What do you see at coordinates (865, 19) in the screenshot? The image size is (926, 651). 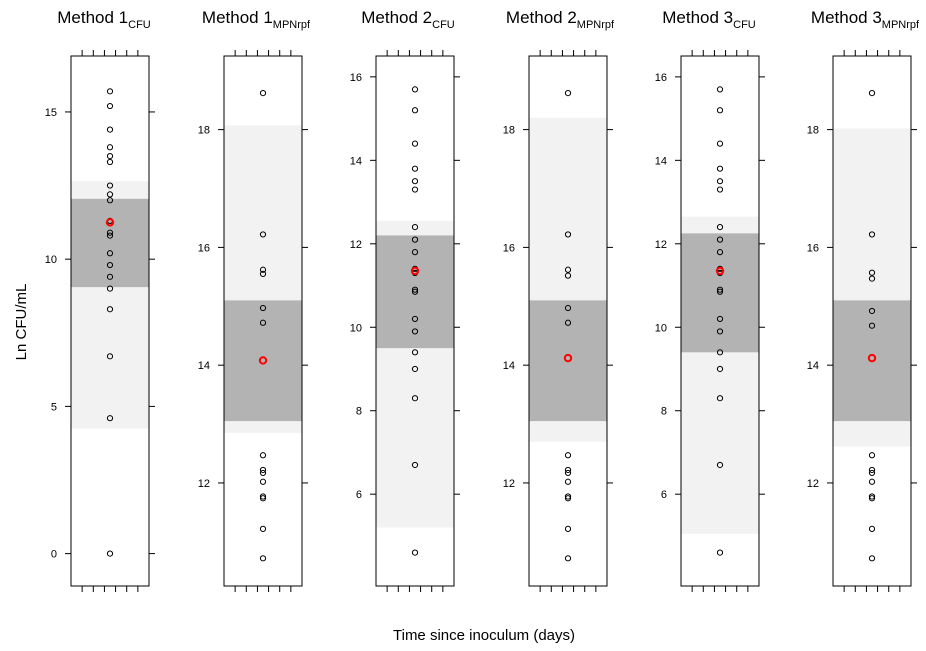 I see `panel-title: Method 3MPNrpf` at bounding box center [865, 19].